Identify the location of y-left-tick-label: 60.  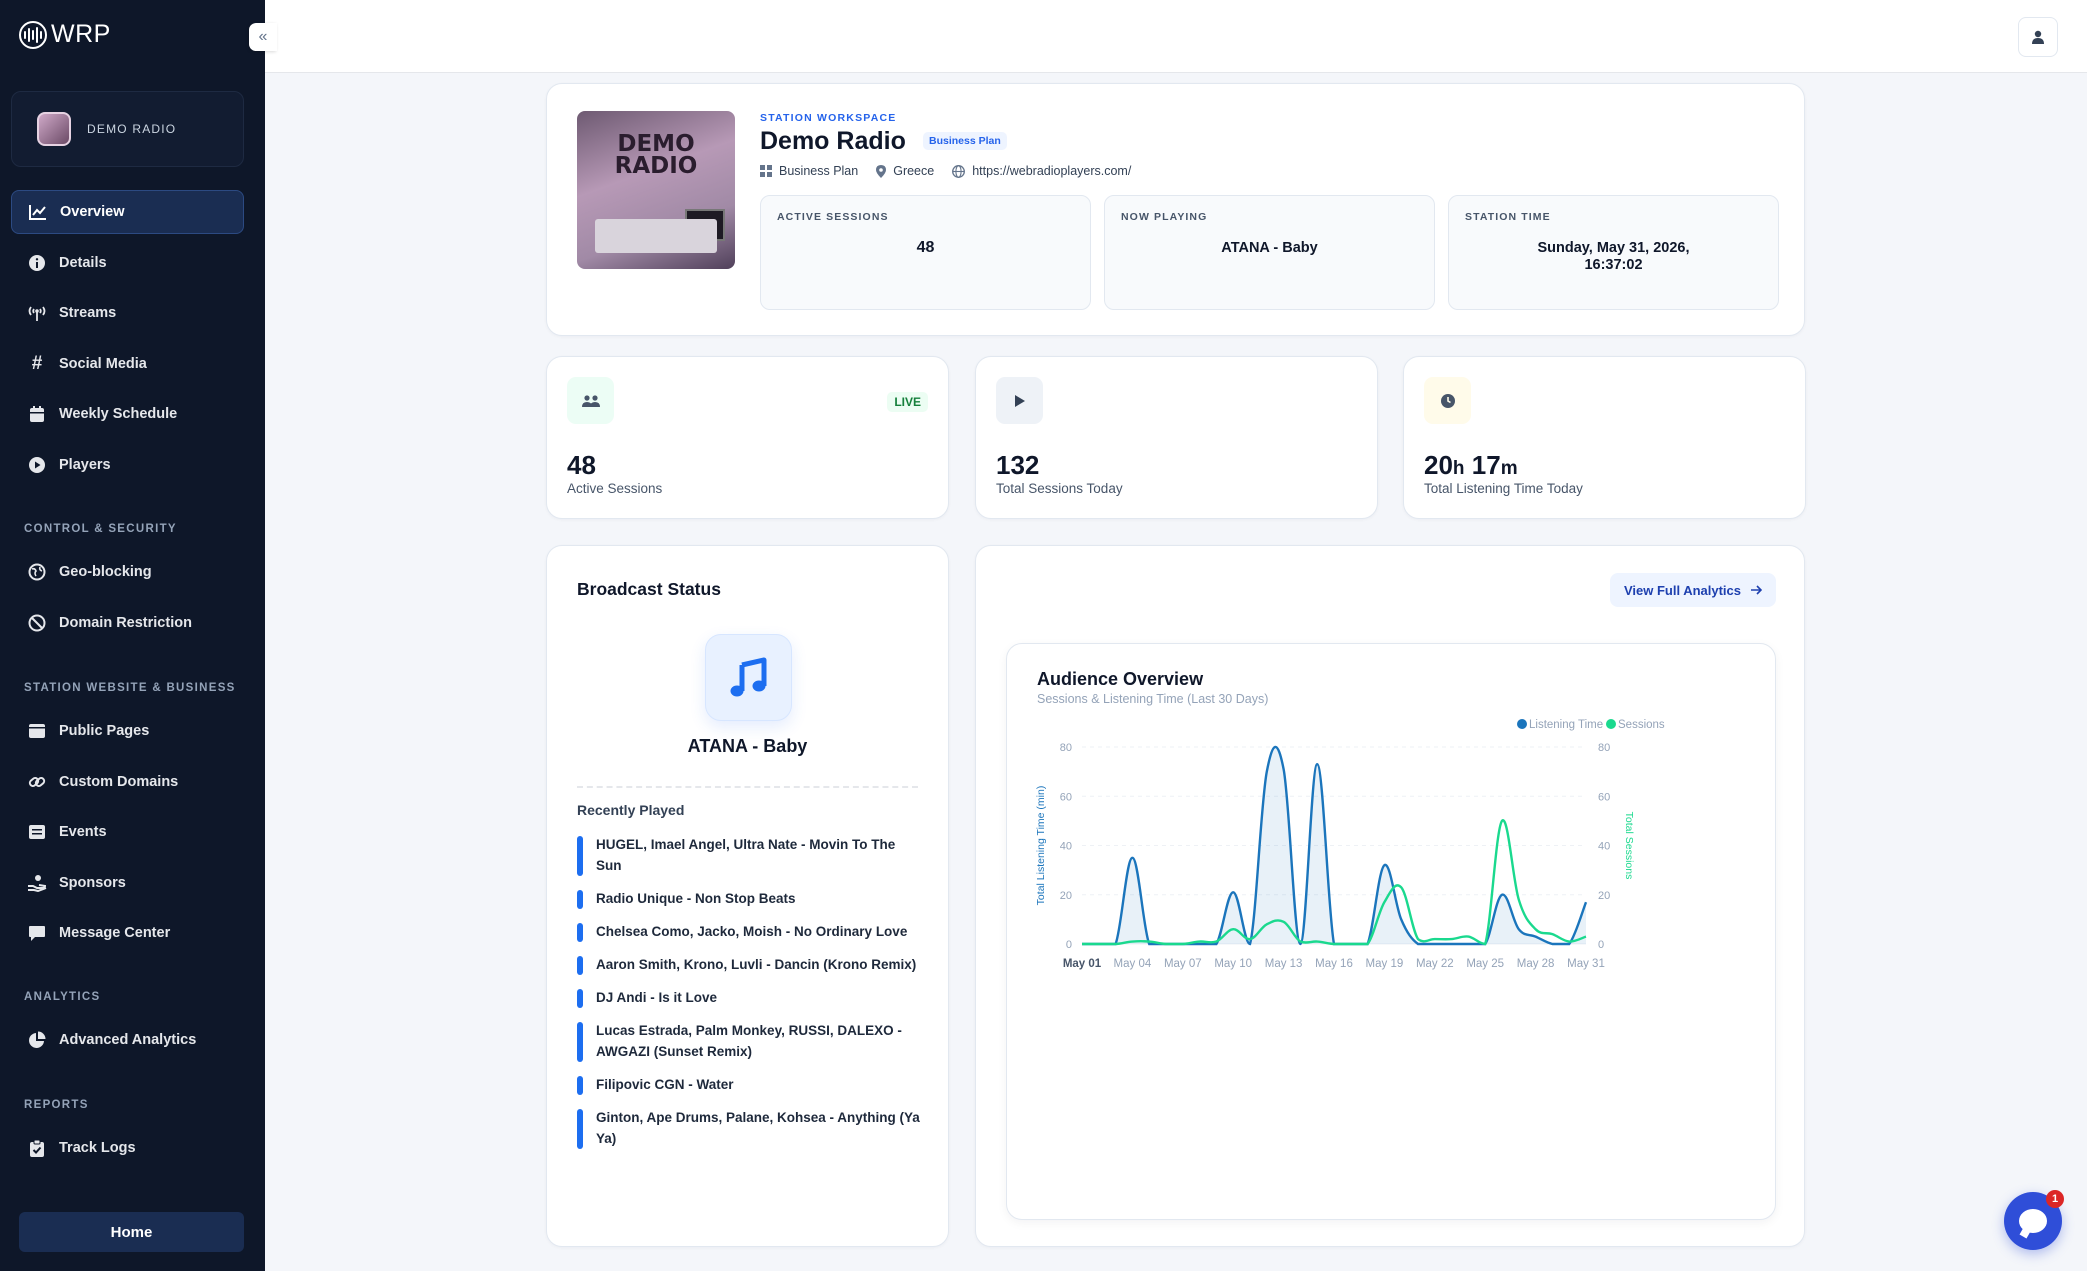
(1066, 797).